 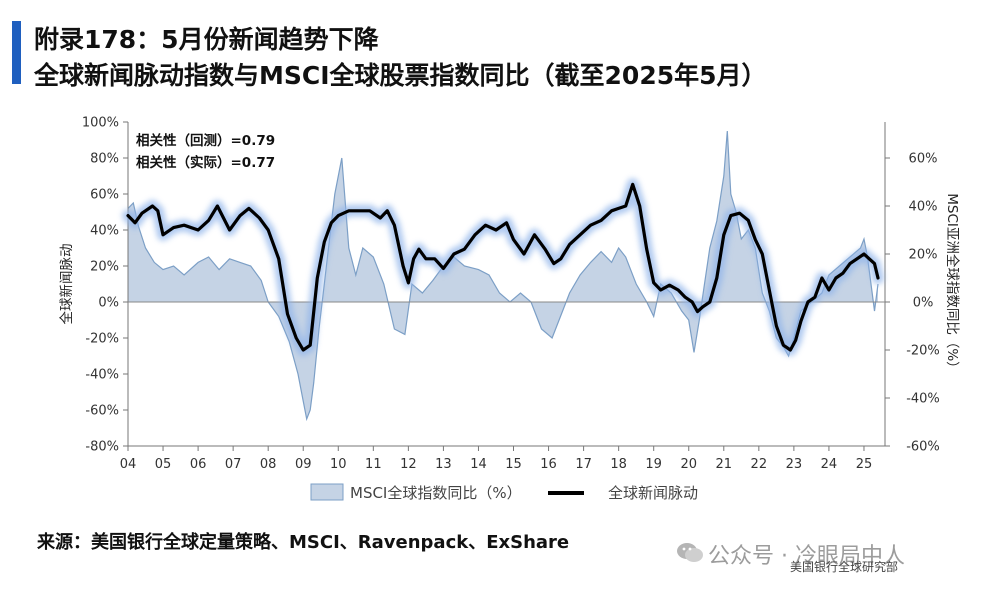 I want to click on y-right-tick-label: 20%, so click(x=923, y=255).